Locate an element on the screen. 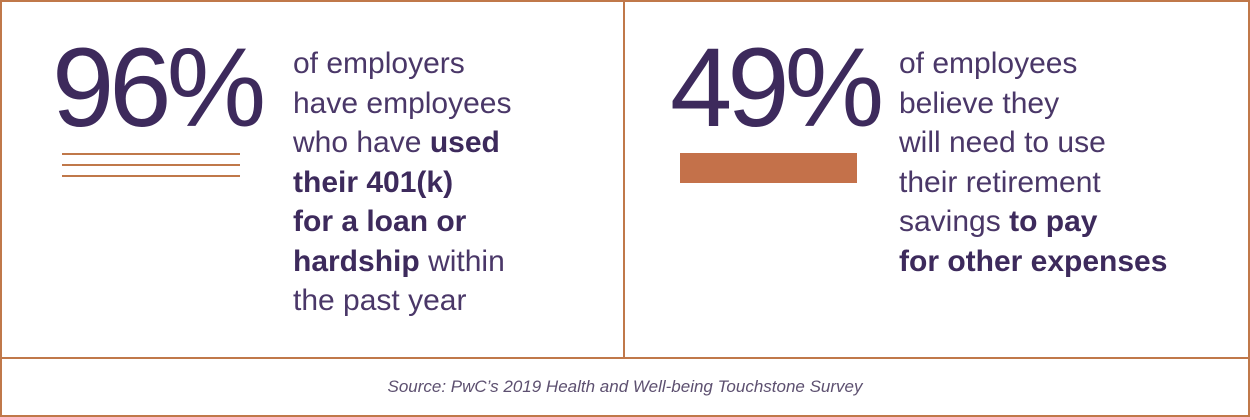  text-line: for other expenses is located at coordinates (1033, 262).